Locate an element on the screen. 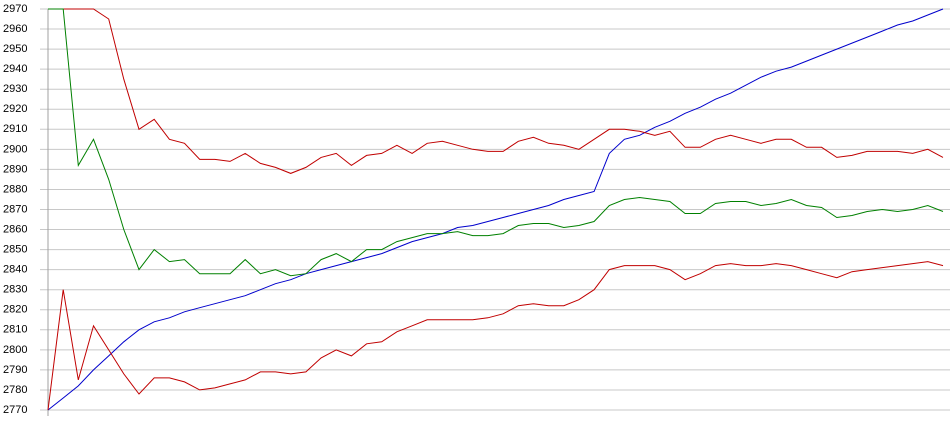  y-tick-label: 2810 is located at coordinates (15, 330).